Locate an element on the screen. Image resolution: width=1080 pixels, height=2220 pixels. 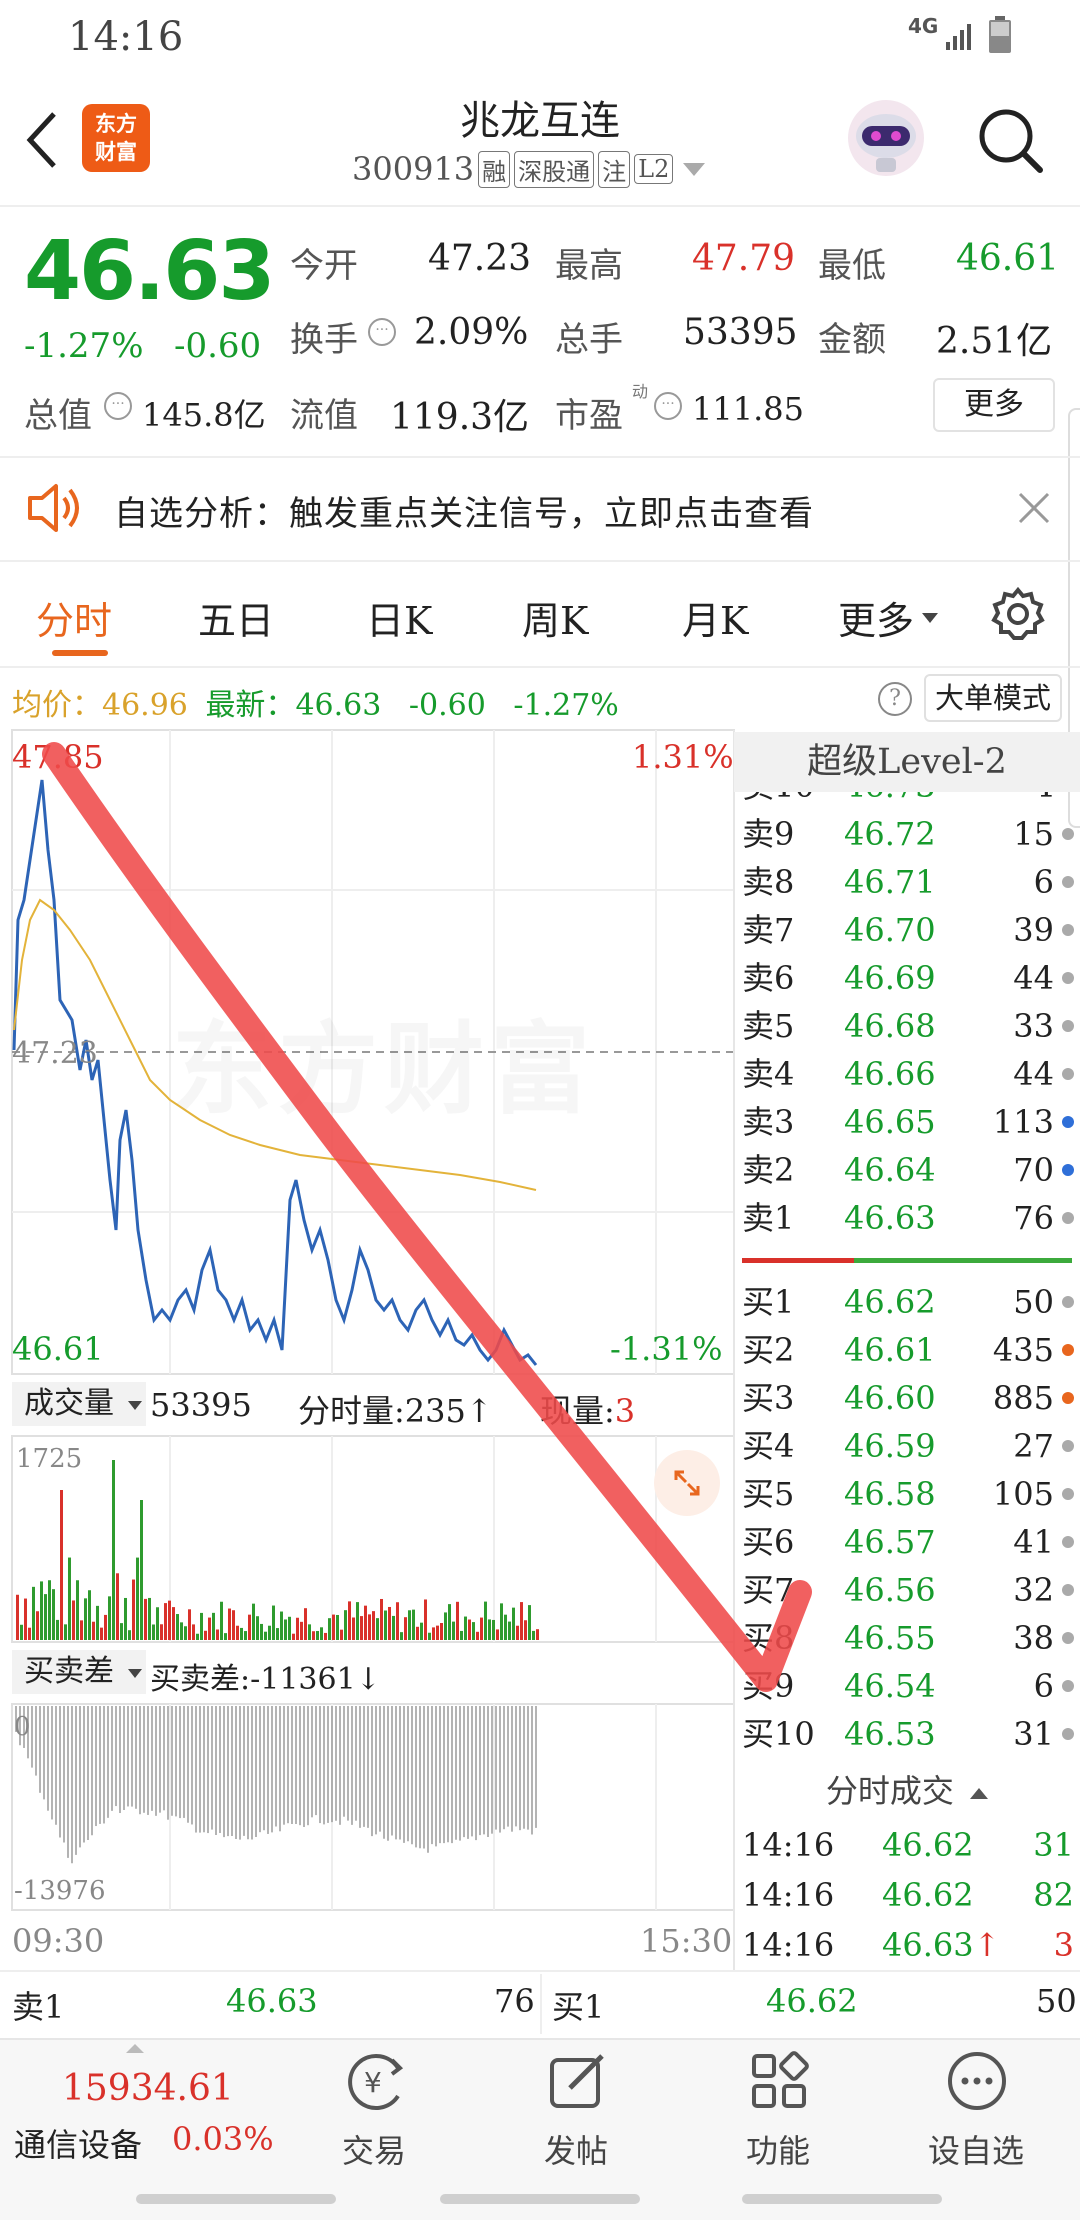
post-icon is located at coordinates (579, 2081).